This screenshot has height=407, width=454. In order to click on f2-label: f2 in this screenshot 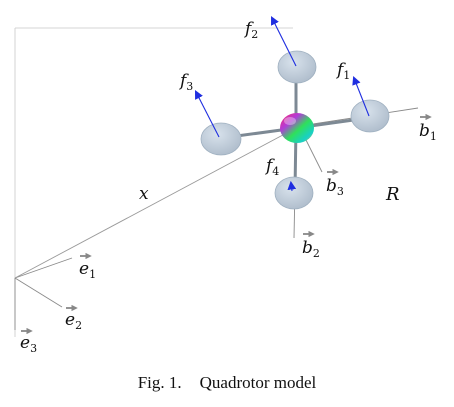, I will do `click(250, 30)`.